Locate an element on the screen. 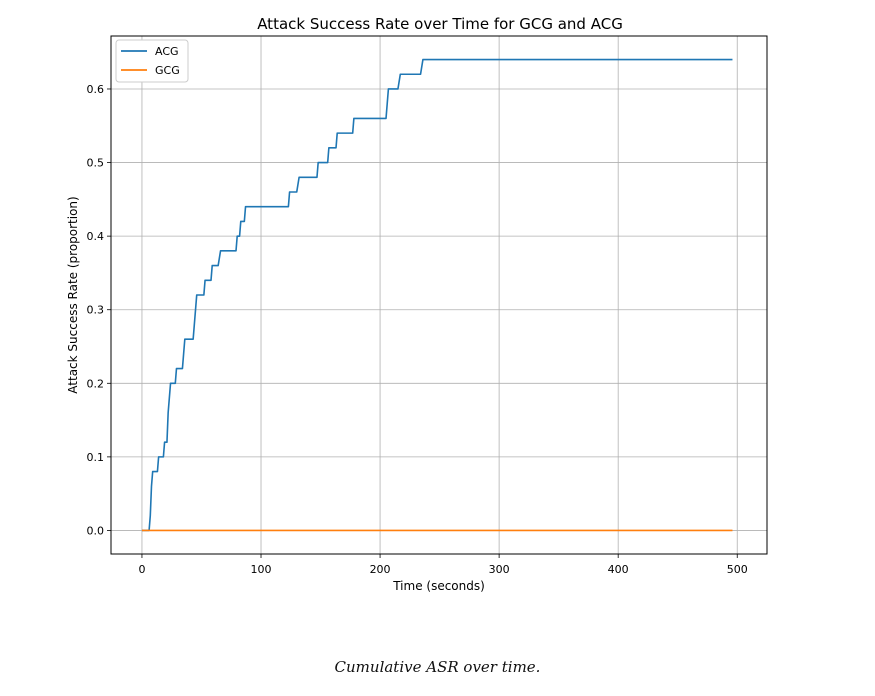 Image resolution: width=875 pixels, height=696 pixels. y-tick-label: 0.6 is located at coordinates (96, 89).